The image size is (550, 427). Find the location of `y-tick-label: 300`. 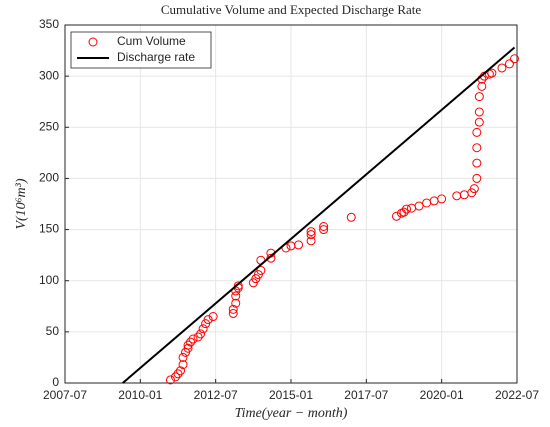

y-tick-label: 300 is located at coordinates (49, 75).